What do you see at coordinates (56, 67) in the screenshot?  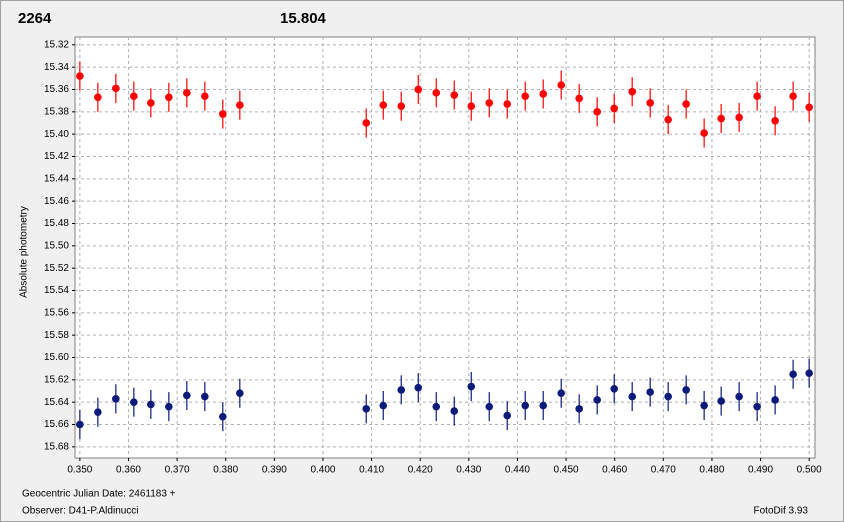 I see `y-tick-label: 15.34` at bounding box center [56, 67].